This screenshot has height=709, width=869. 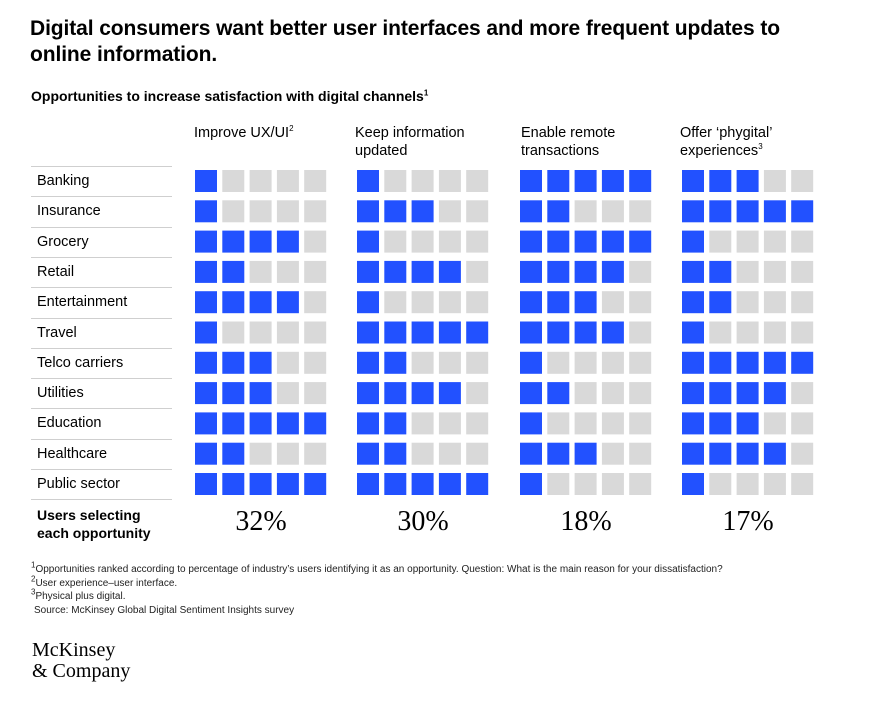 I want to click on column-total-ux: 32%, so click(x=261, y=521).